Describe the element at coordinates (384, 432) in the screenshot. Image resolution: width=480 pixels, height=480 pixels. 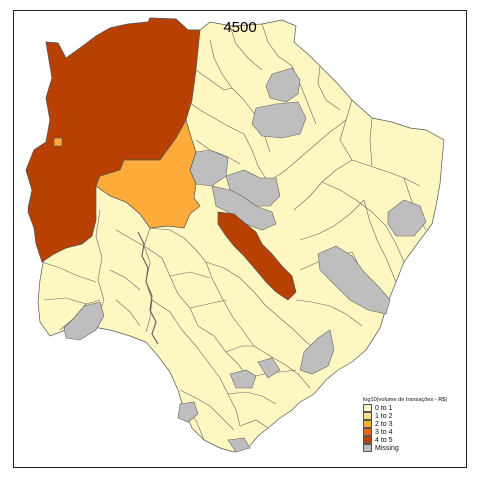
I see `legend-label: 3 to 4` at that location.